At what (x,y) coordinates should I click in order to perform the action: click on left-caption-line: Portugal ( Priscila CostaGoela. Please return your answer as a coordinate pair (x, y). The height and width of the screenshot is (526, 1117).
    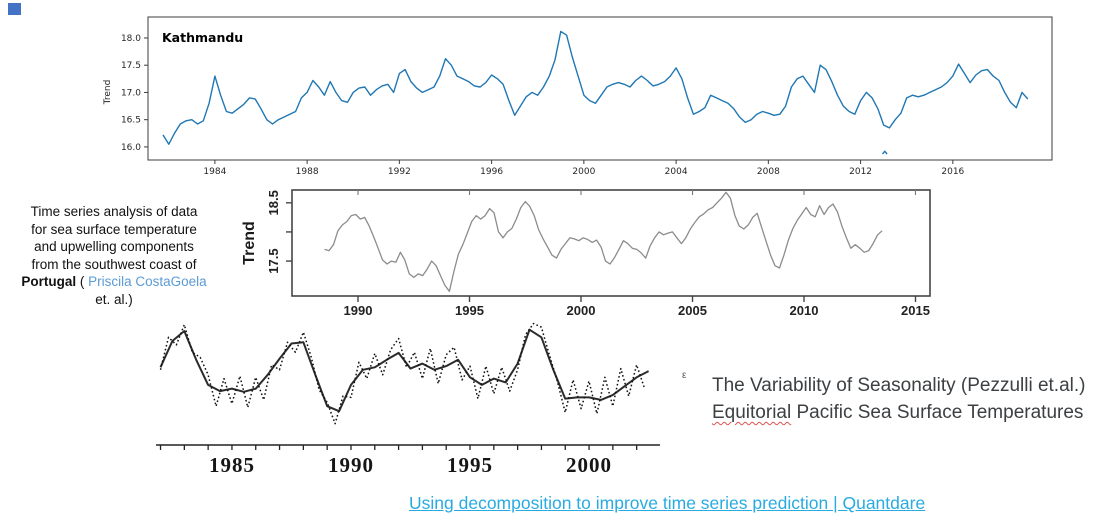
    Looking at the image, I should click on (114, 282).